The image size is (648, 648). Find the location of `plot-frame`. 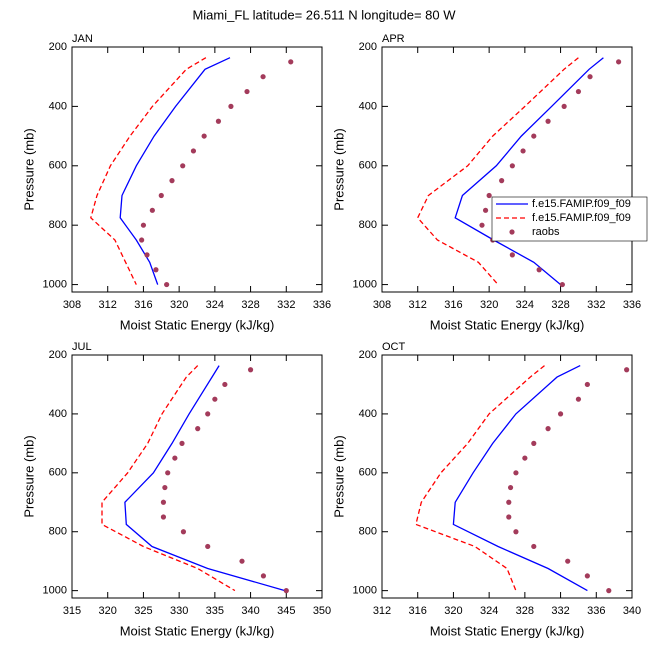

plot-frame is located at coordinates (507, 476).